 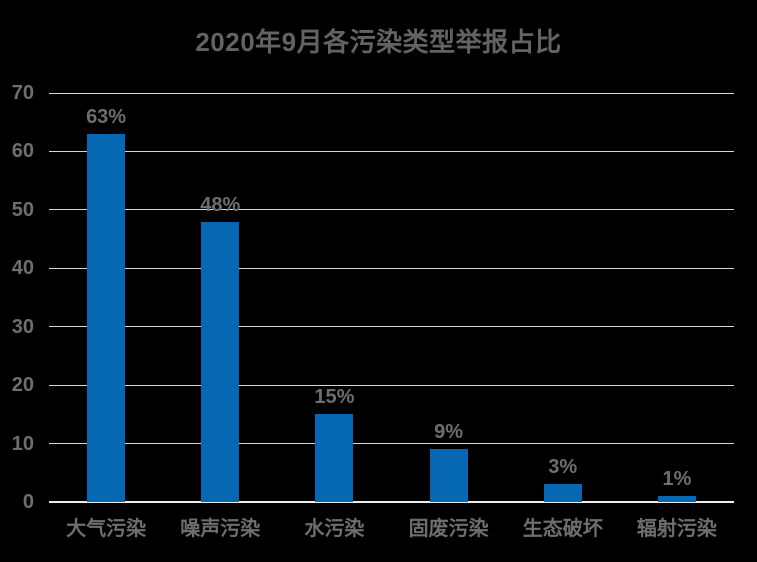 I want to click on x-axis-line, so click(x=391, y=502).